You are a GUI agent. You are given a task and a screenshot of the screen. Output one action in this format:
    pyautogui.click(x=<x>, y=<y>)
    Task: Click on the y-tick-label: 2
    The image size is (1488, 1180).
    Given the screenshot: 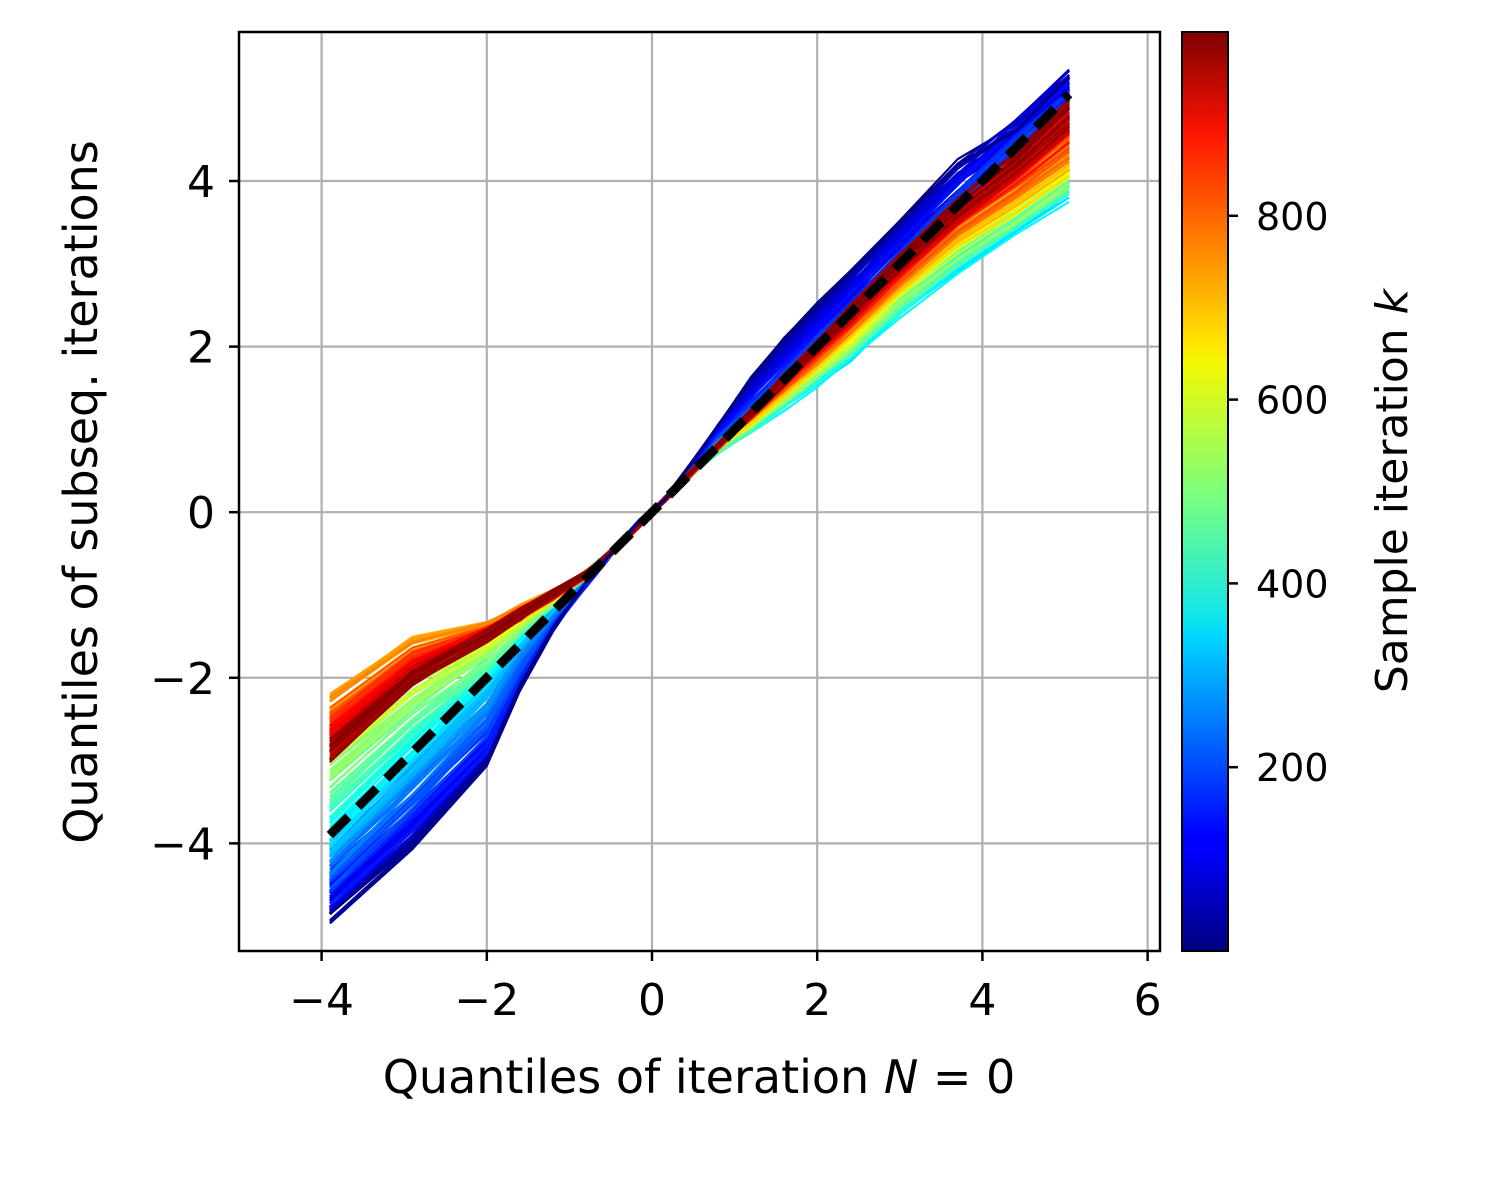 What is the action you would take?
    pyautogui.click(x=201, y=348)
    